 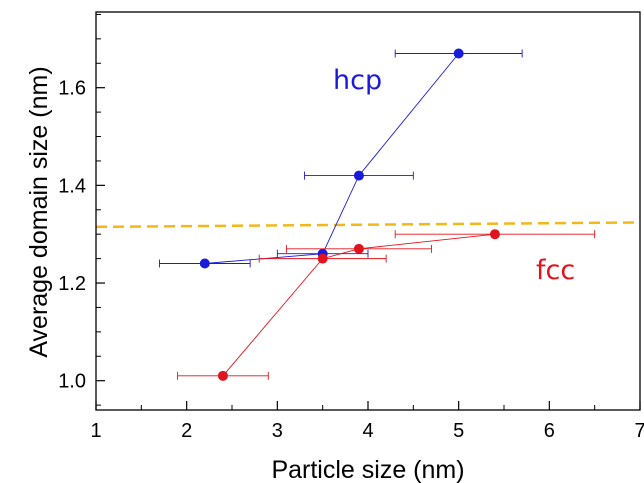 What do you see at coordinates (72, 89) in the screenshot?
I see `y-tick-label: 1.6` at bounding box center [72, 89].